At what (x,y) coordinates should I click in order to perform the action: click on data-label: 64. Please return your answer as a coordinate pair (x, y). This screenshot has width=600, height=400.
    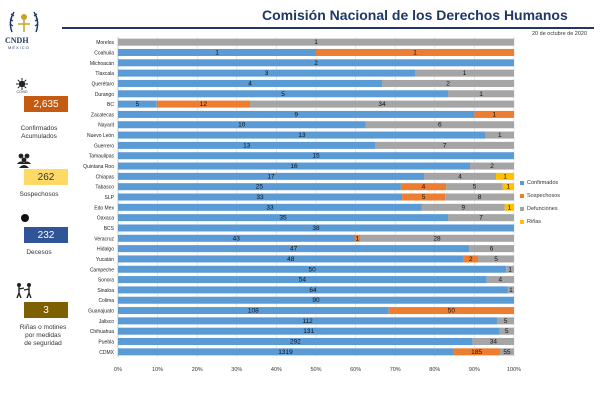
    Looking at the image, I should click on (313, 290).